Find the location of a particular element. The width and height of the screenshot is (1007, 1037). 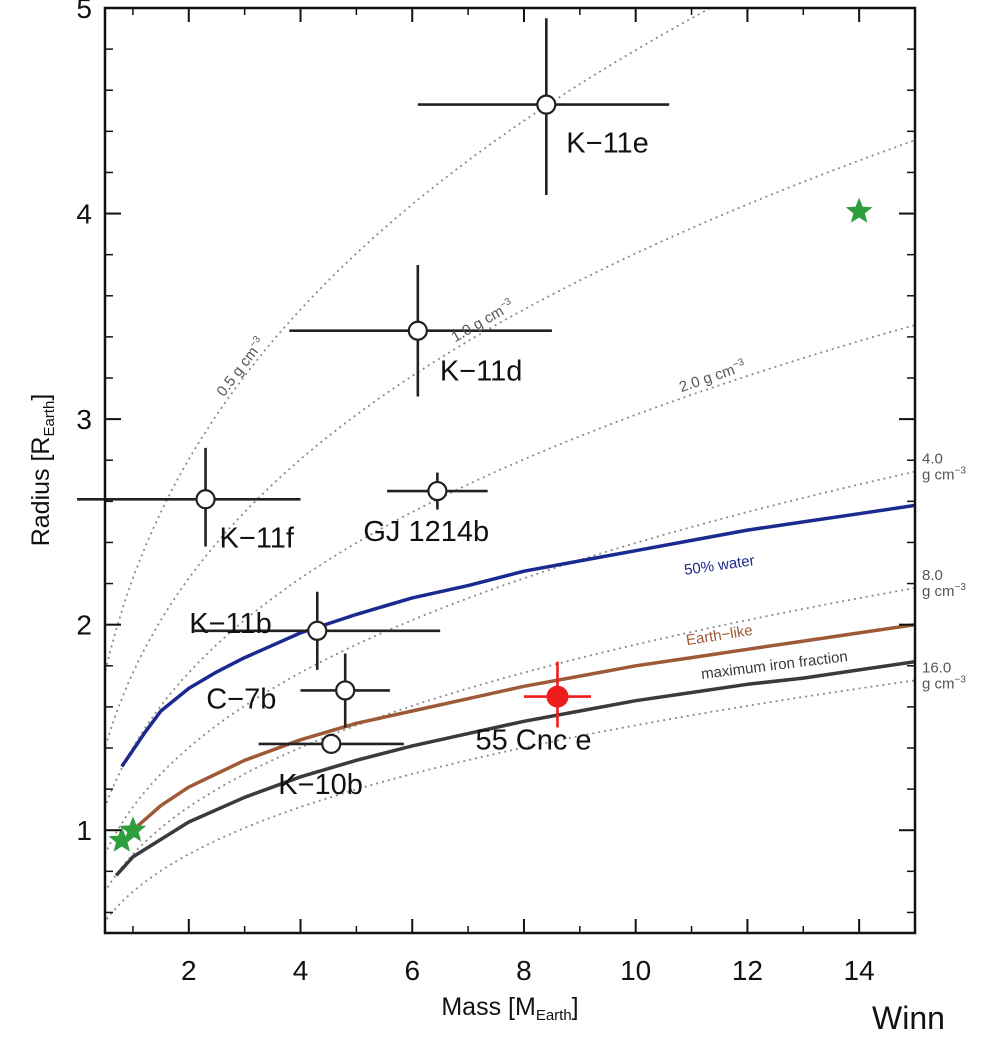

point-label: K−11d is located at coordinates (481, 372).